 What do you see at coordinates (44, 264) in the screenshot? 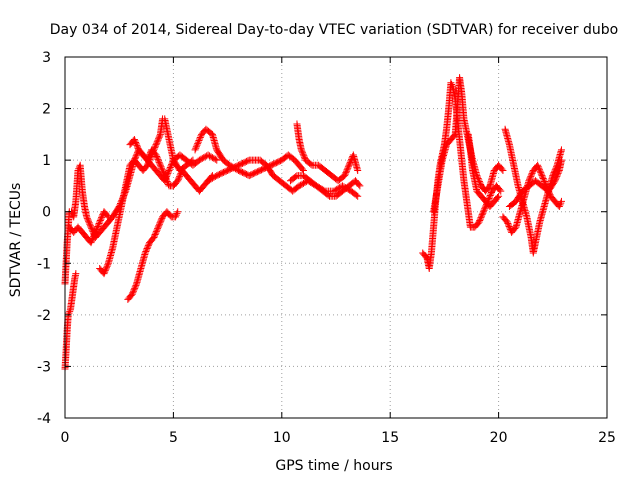
I see `y-tick-label: -1` at bounding box center [44, 264].